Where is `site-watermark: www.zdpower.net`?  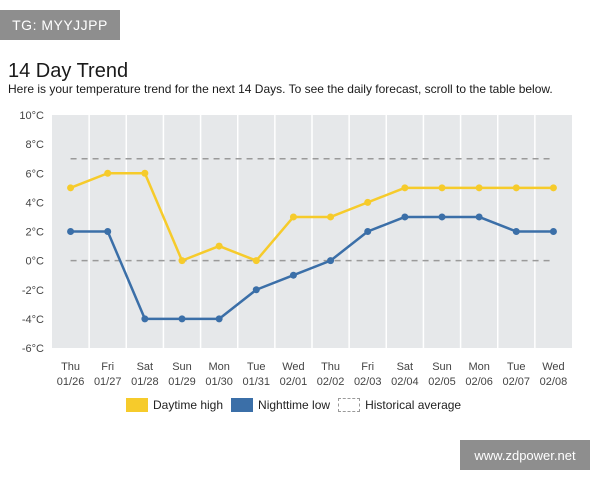 site-watermark: www.zdpower.net is located at coordinates (525, 455).